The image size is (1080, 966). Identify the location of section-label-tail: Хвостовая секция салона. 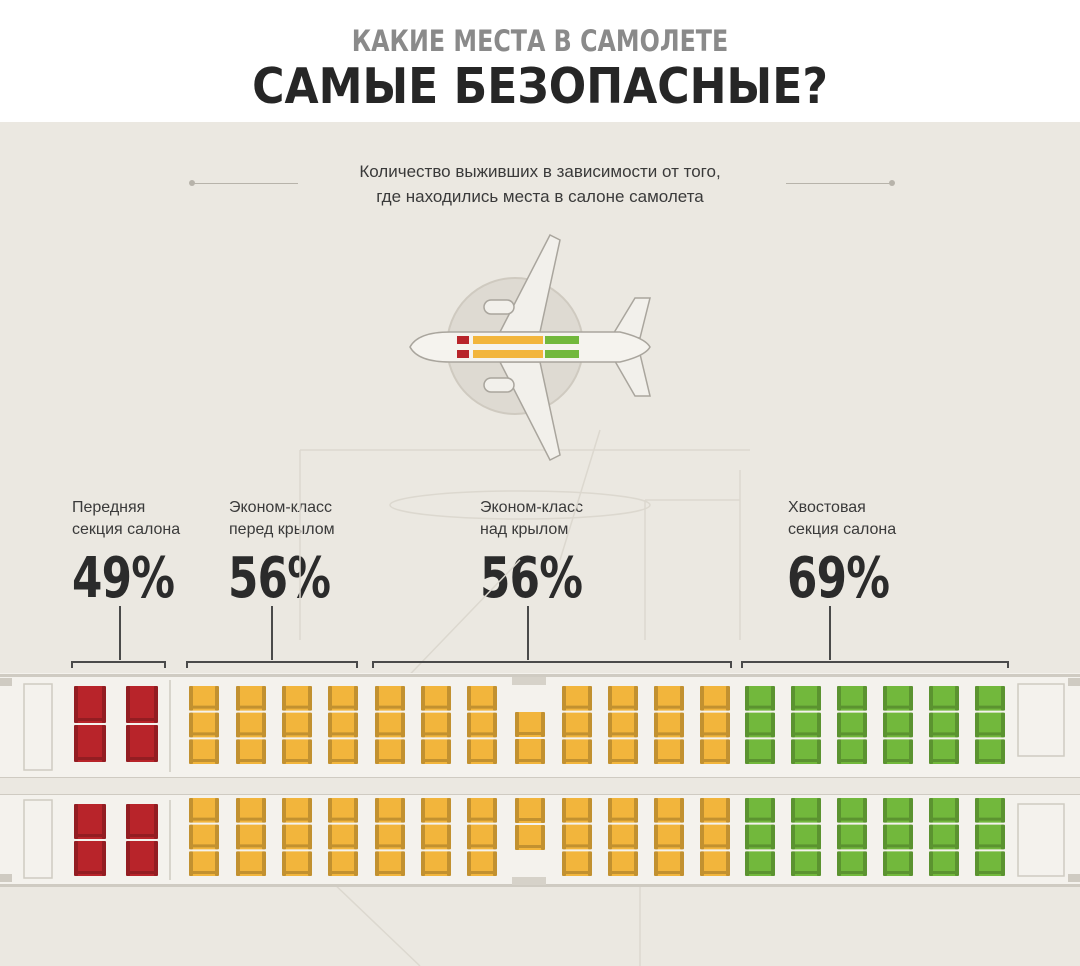
(842, 519).